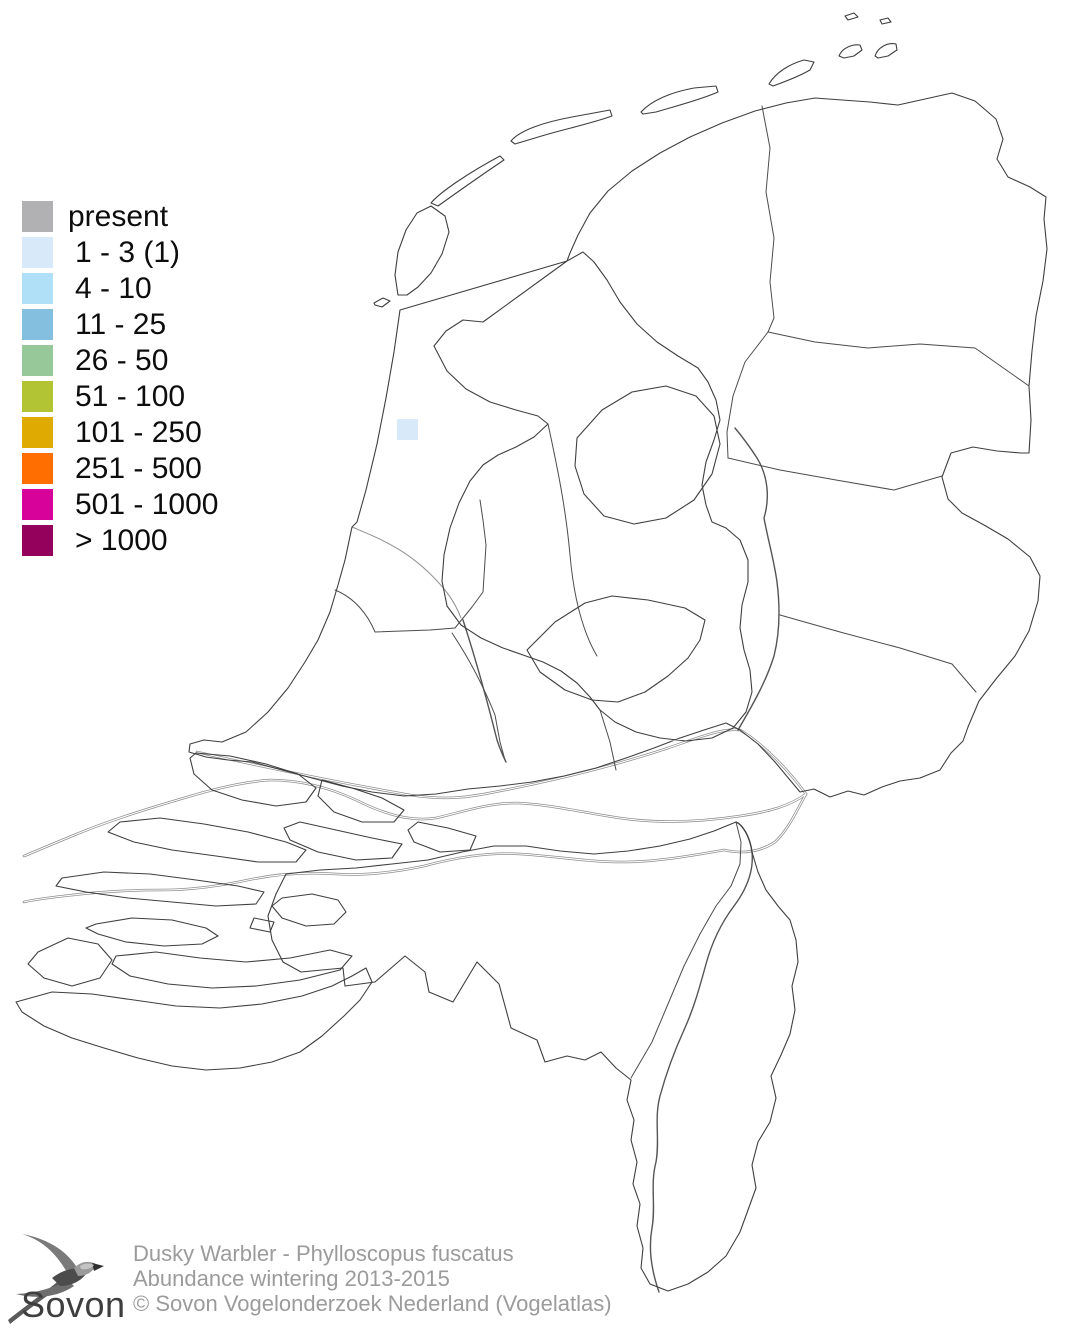 The width and height of the screenshot is (1074, 1340). I want to click on zeeuws-vlaanderen-outline, so click(194, 1019).